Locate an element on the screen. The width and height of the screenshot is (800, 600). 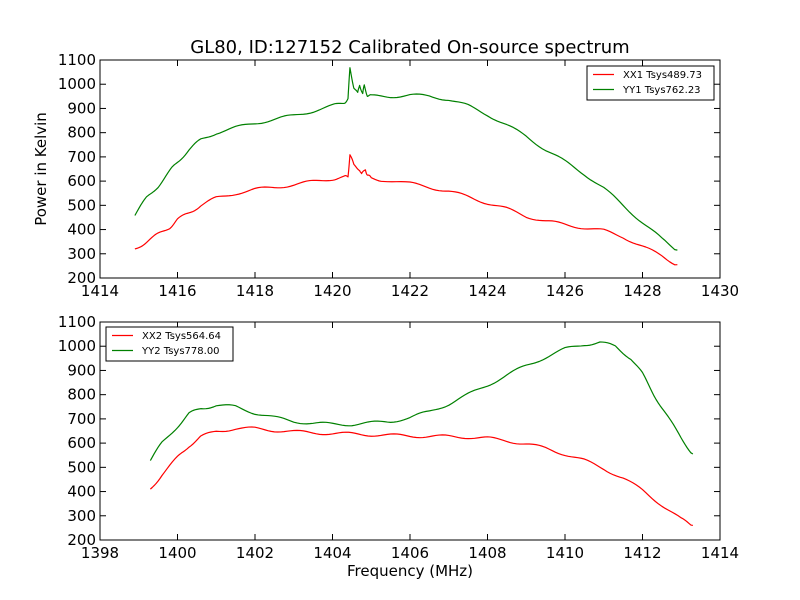
top-xtick-label: 1430 is located at coordinates (720, 291).